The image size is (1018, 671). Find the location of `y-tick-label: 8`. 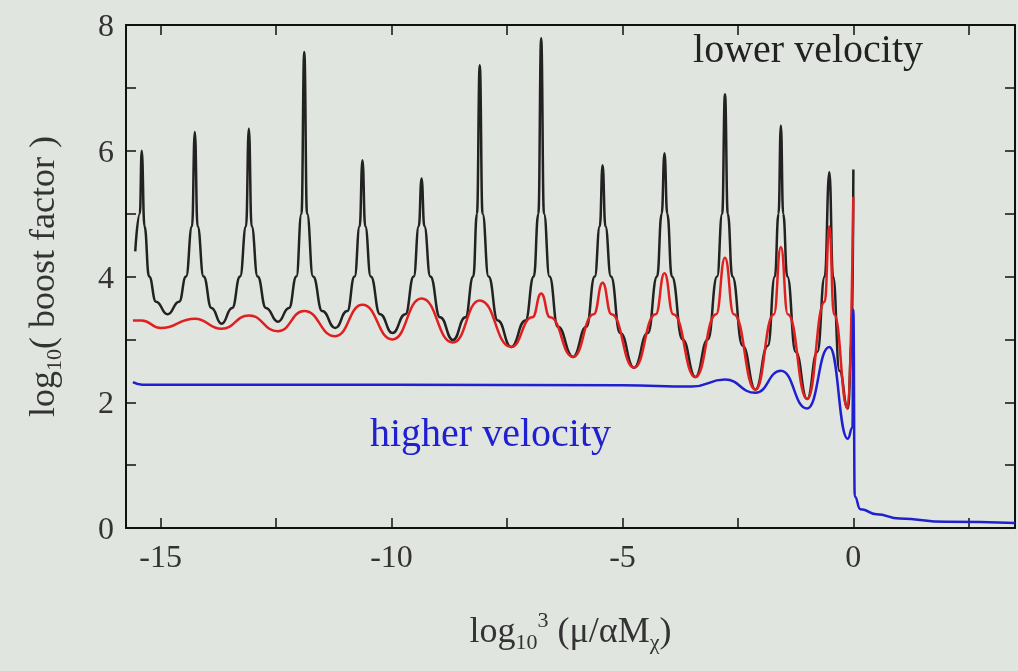

y-tick-label: 8 is located at coordinates (106, 25).